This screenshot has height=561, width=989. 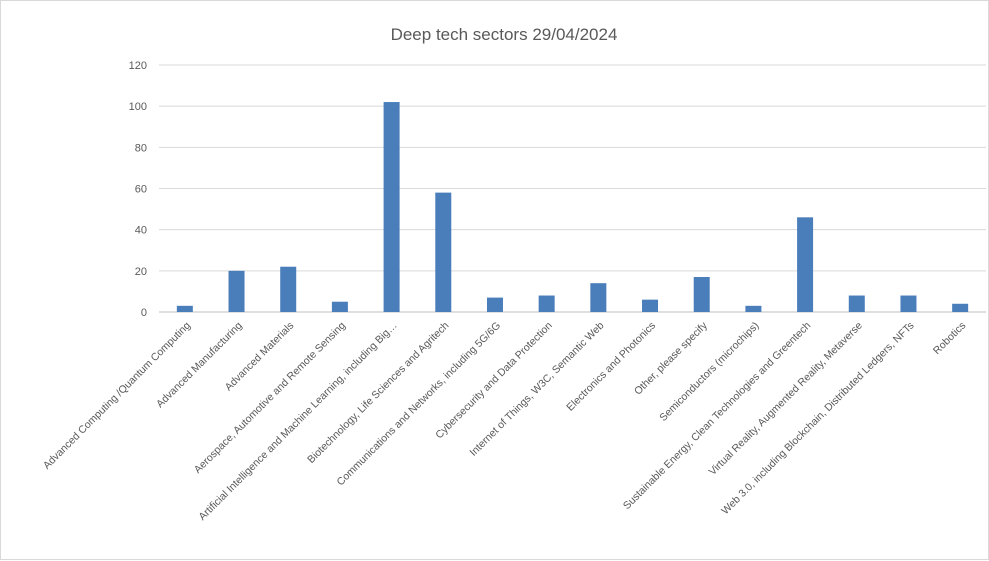 What do you see at coordinates (138, 107) in the screenshot?
I see `y-tick-label: 100` at bounding box center [138, 107].